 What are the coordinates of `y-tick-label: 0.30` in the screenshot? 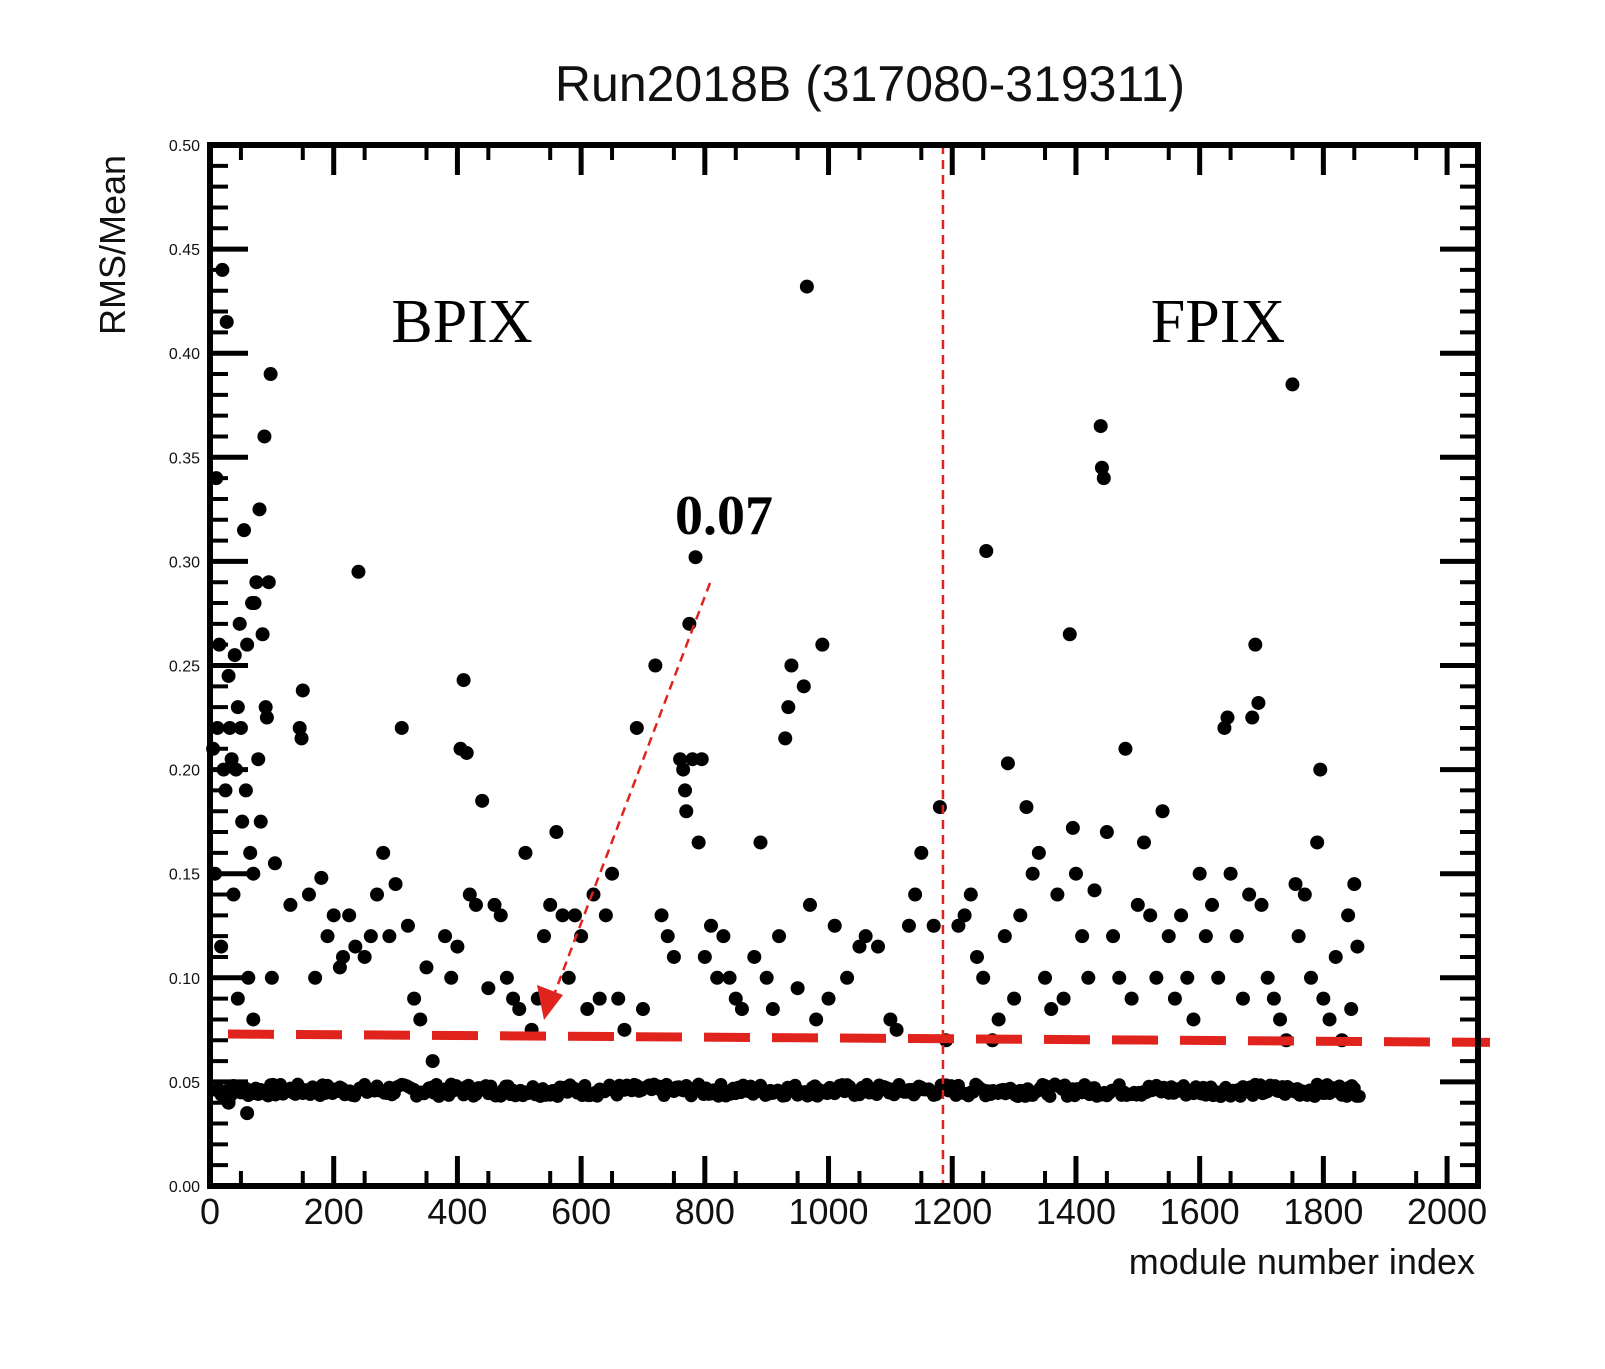 It's located at (184, 562).